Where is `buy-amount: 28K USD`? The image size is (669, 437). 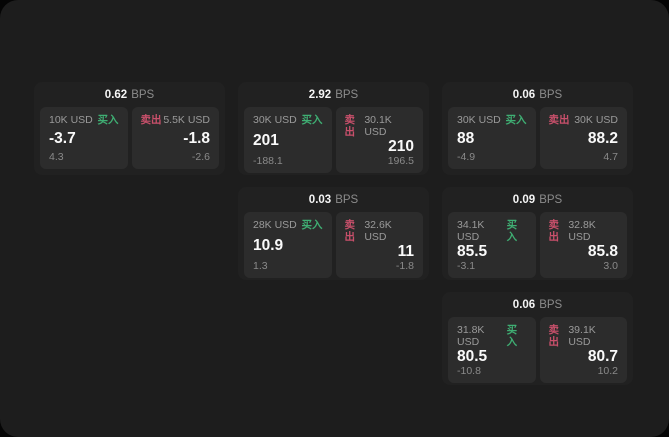 buy-amount: 28K USD is located at coordinates (275, 225).